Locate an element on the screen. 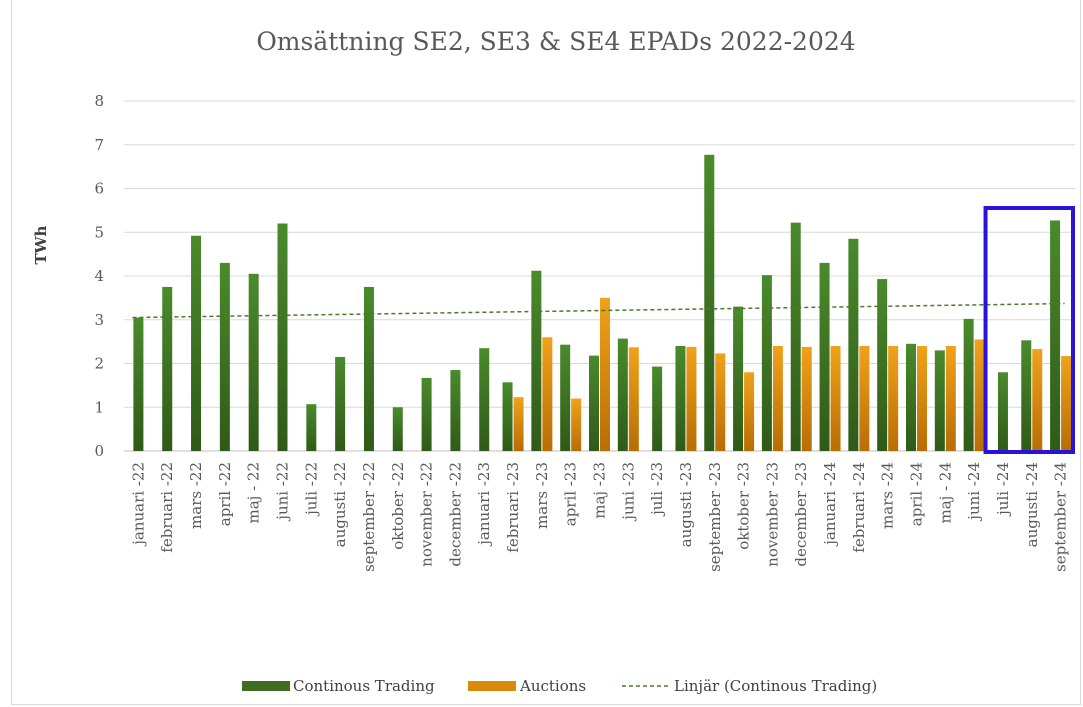 The height and width of the screenshot is (707, 1083). x-tick-label: oktober -23 is located at coordinates (744, 506).